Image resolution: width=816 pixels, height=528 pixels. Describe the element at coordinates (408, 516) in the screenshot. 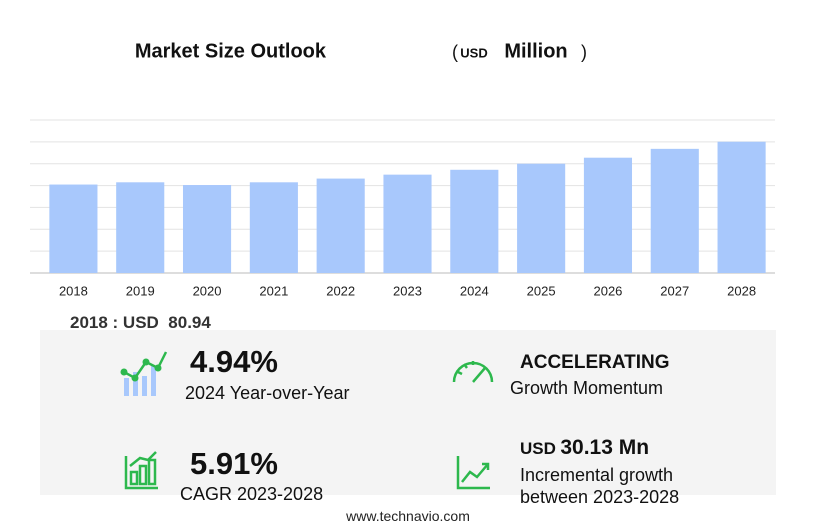

I see `footer: www.technavio.com` at that location.